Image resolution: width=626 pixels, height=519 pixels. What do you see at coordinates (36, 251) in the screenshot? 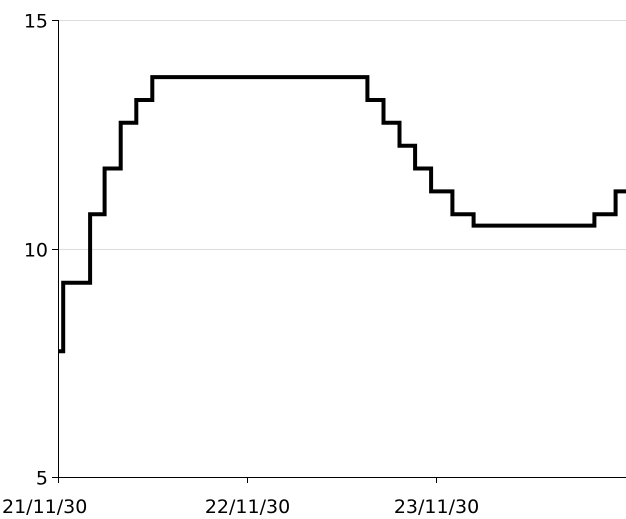
I see `y-tick-label: 10` at bounding box center [36, 251].